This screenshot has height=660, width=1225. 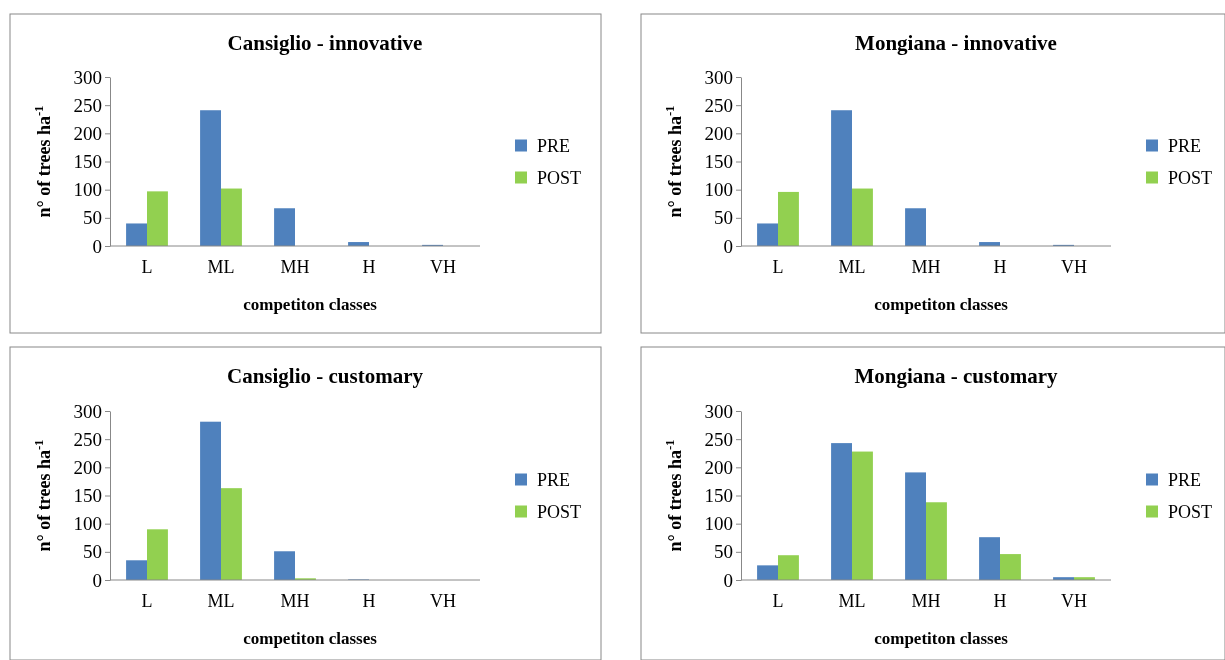 I want to click on chart-title: Cansiglio - innovative, so click(x=325, y=43).